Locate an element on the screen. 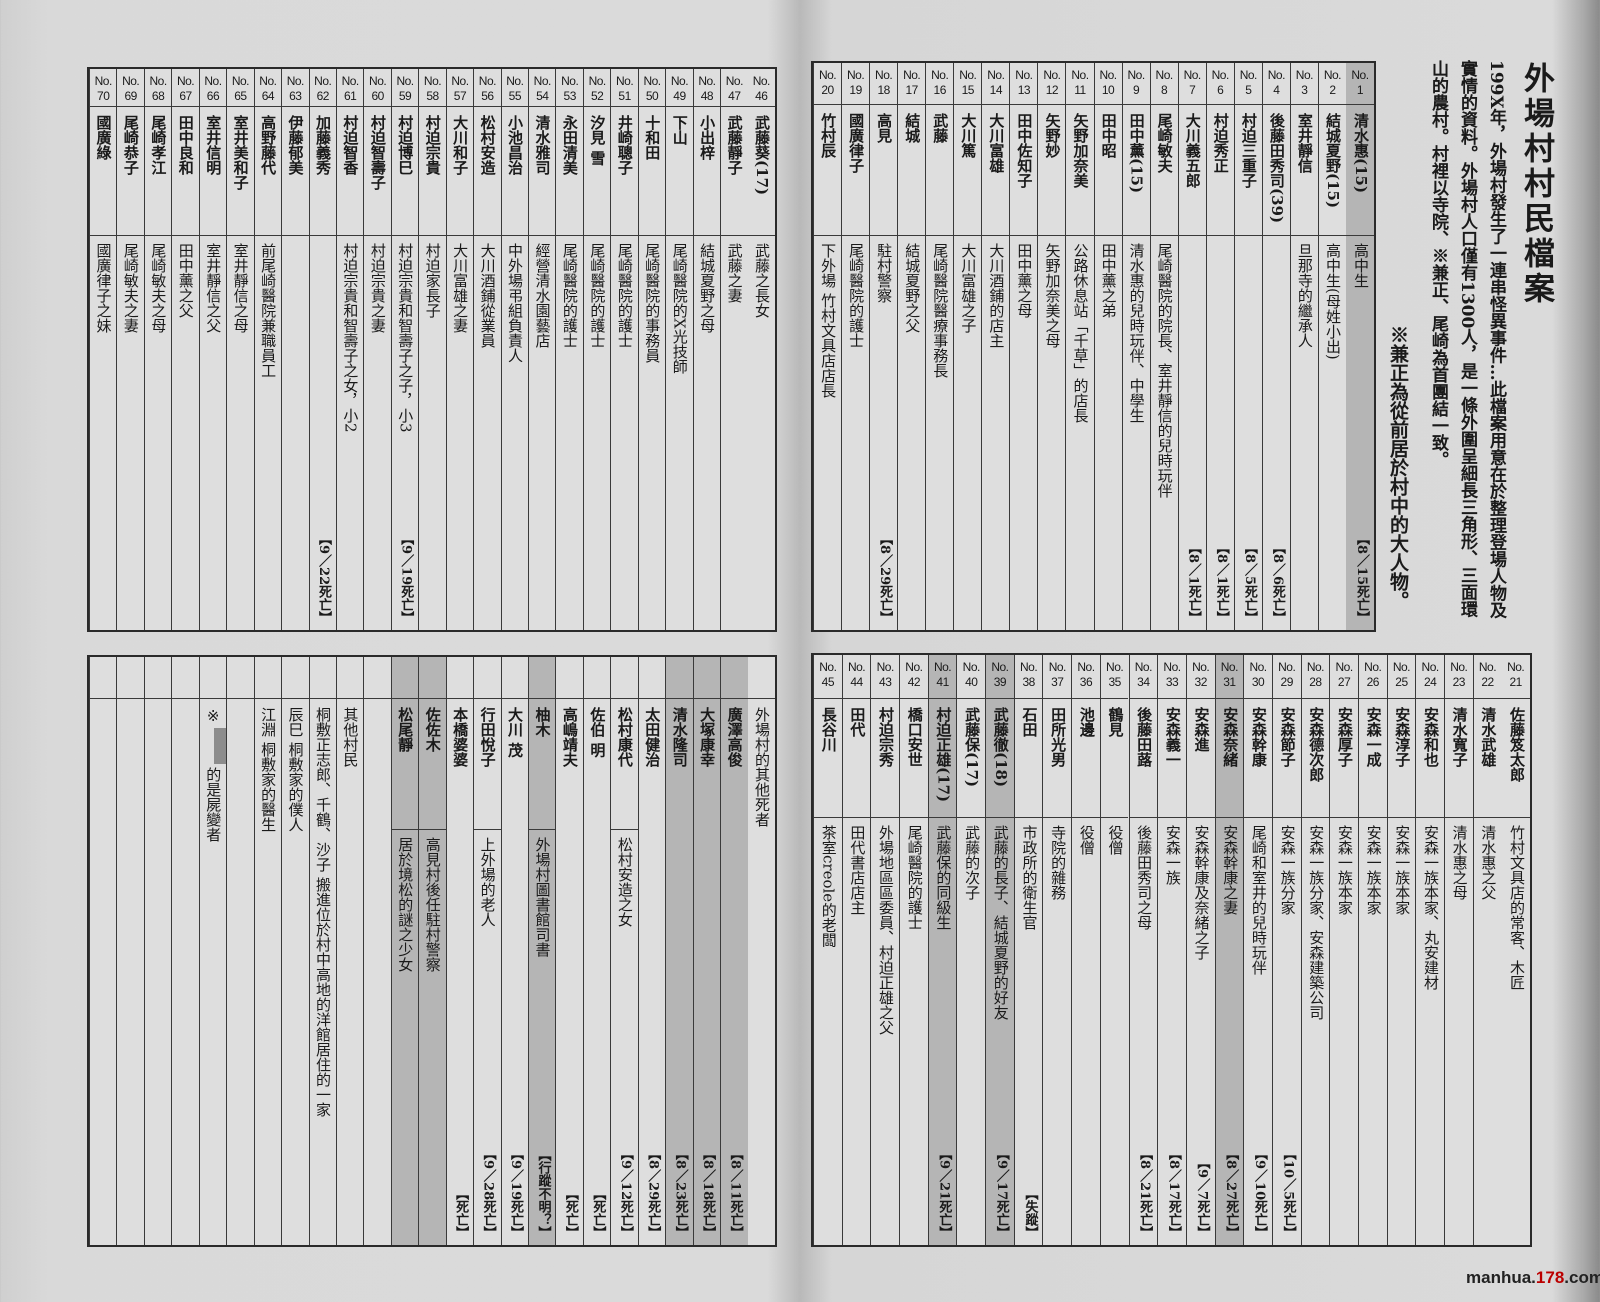 Image resolution: width=1600 pixels, height=1302 pixels. table-column: No. 19 國廣律子 尾崎醫院的護士 is located at coordinates (855, 346).